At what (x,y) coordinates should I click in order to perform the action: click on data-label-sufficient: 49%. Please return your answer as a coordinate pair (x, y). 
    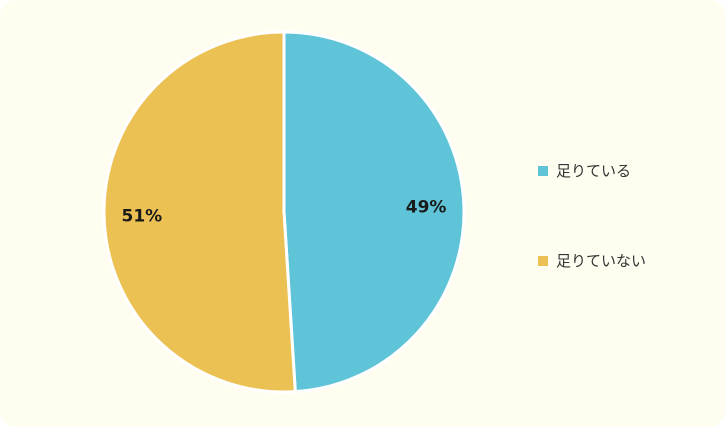
    Looking at the image, I should click on (426, 208).